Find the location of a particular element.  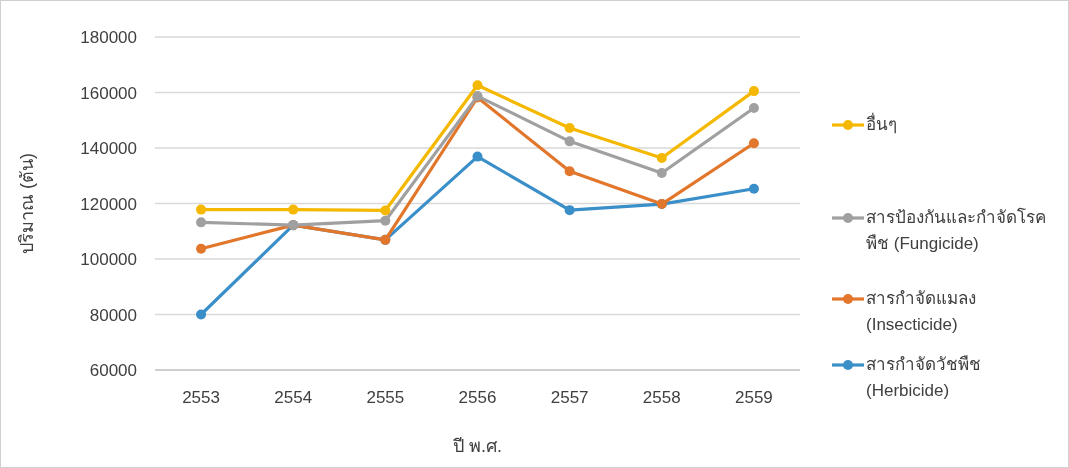

y-tick-label: 100000 is located at coordinates (108, 259).